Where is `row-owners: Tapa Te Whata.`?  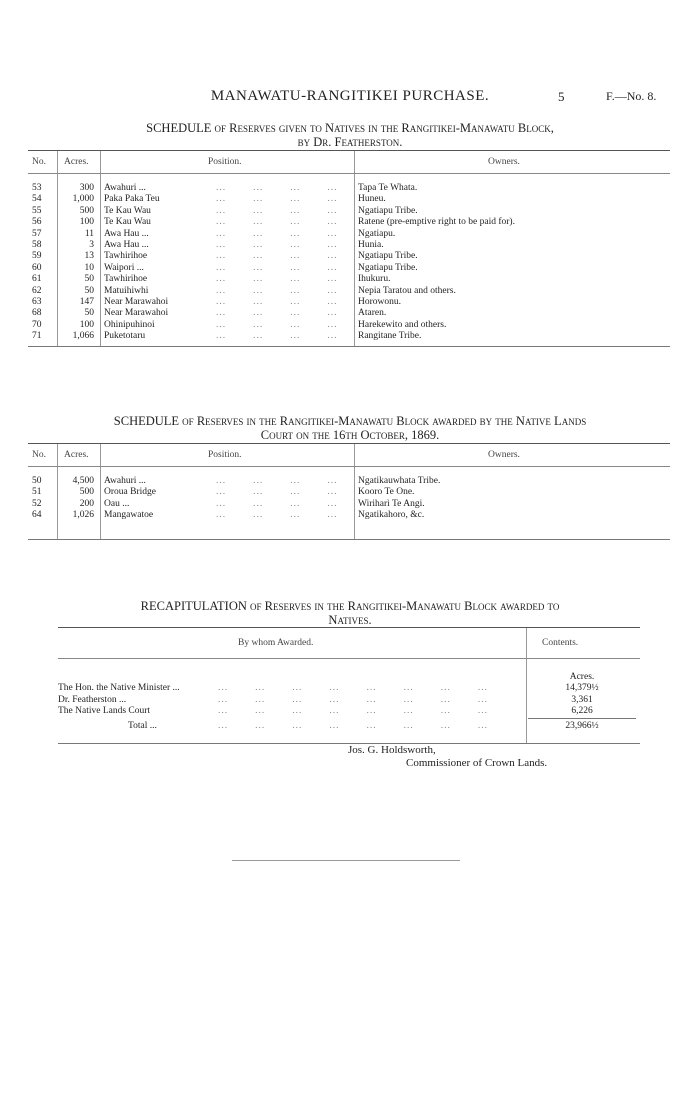
row-owners: Tapa Te Whata. is located at coordinates (388, 188).